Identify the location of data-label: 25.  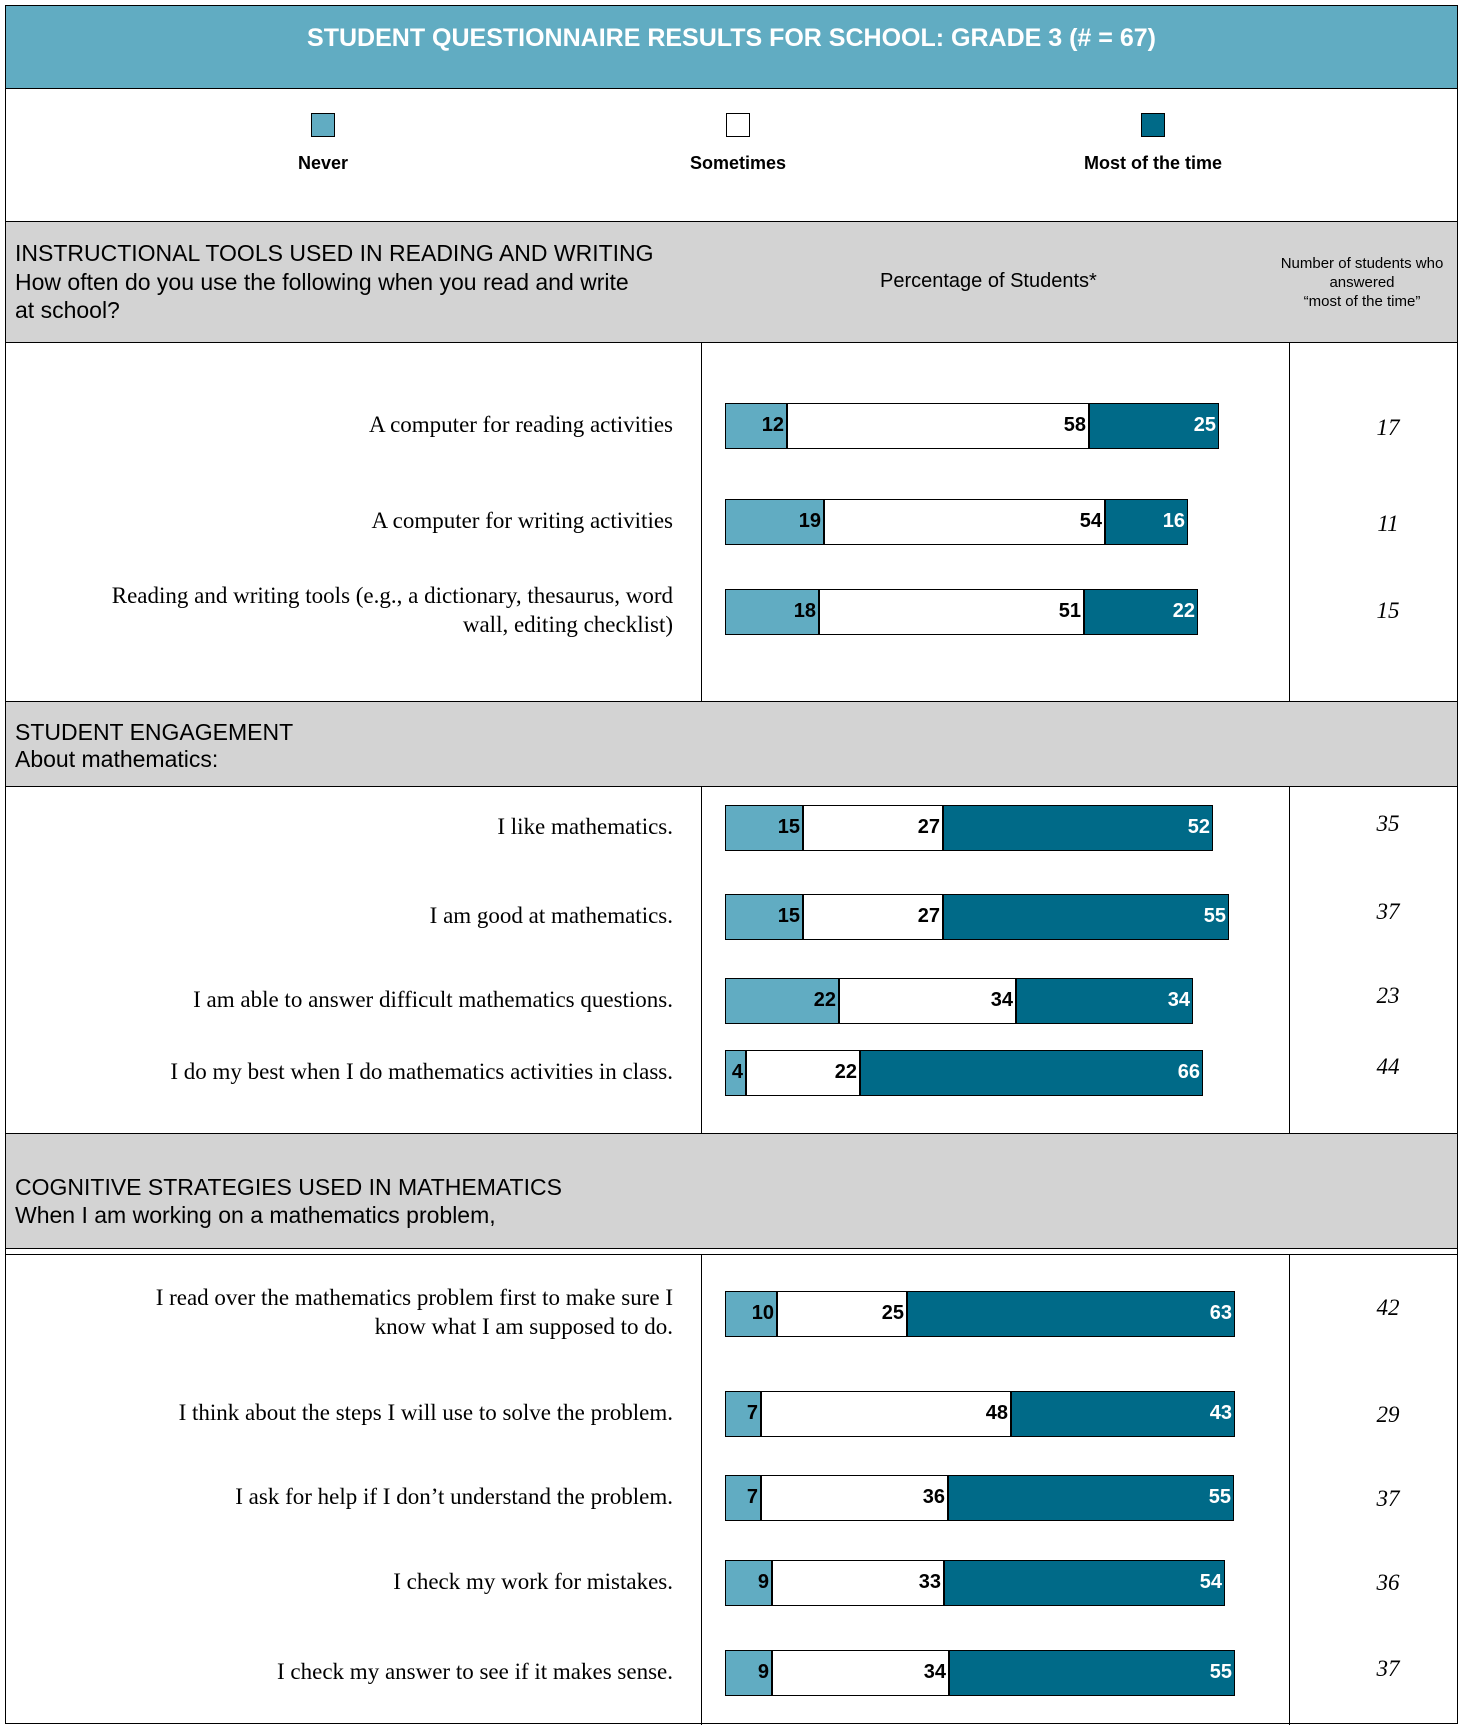
(1204, 425).